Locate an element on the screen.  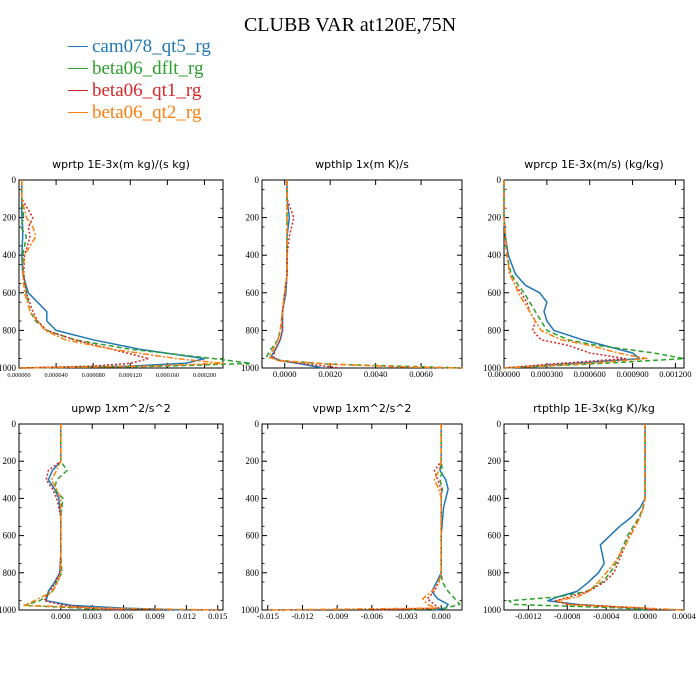
x-tick-label: 0.000160 is located at coordinates (167, 375).